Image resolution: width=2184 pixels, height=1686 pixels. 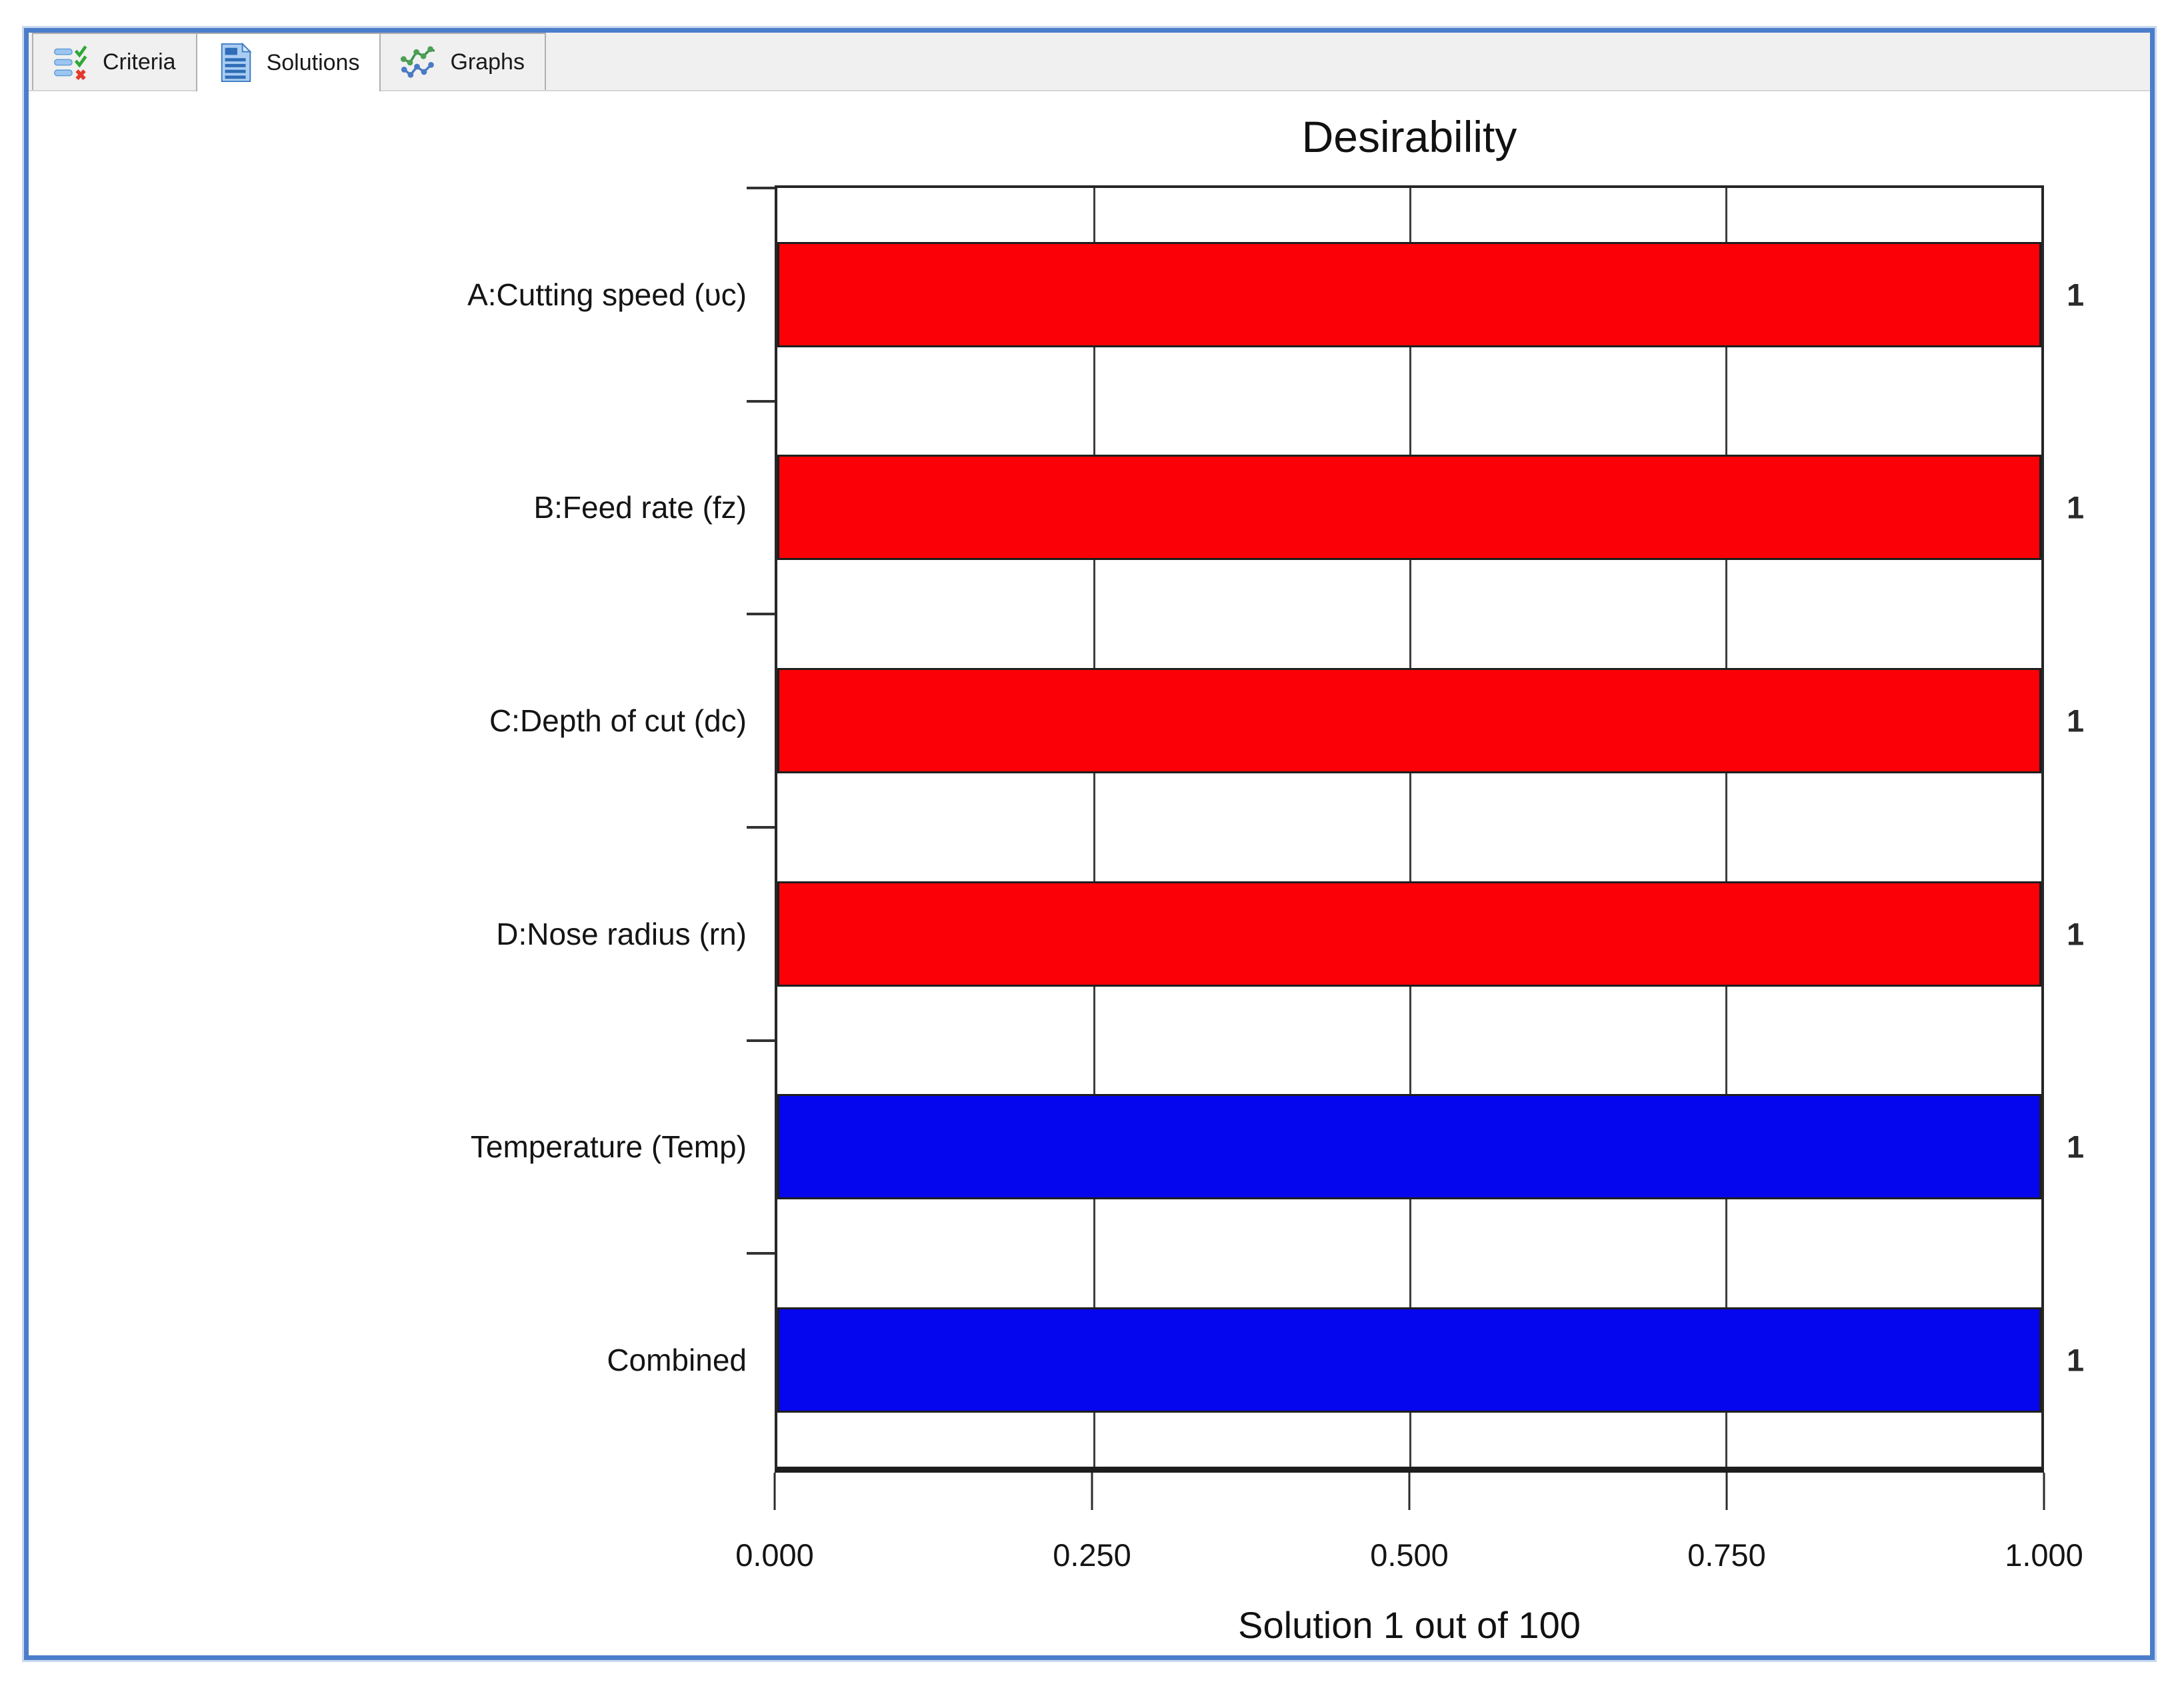 I want to click on tab-solutions: Solutions, so click(x=288, y=62).